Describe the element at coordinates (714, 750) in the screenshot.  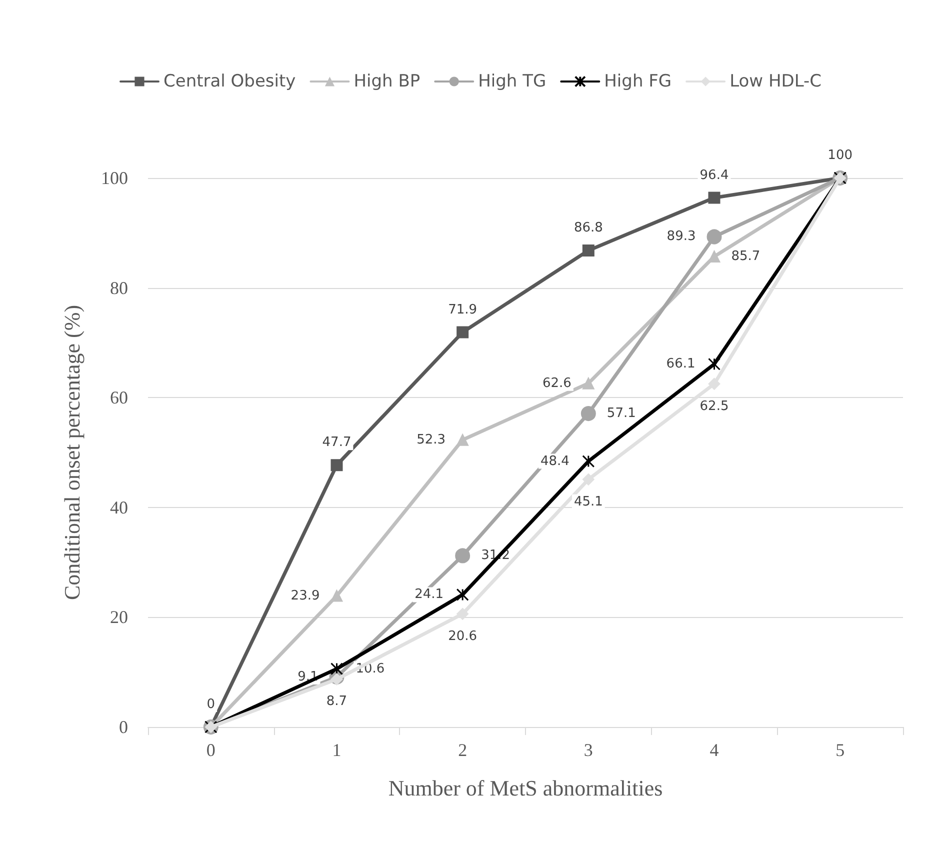
I see `x-tick-label: 4` at that location.